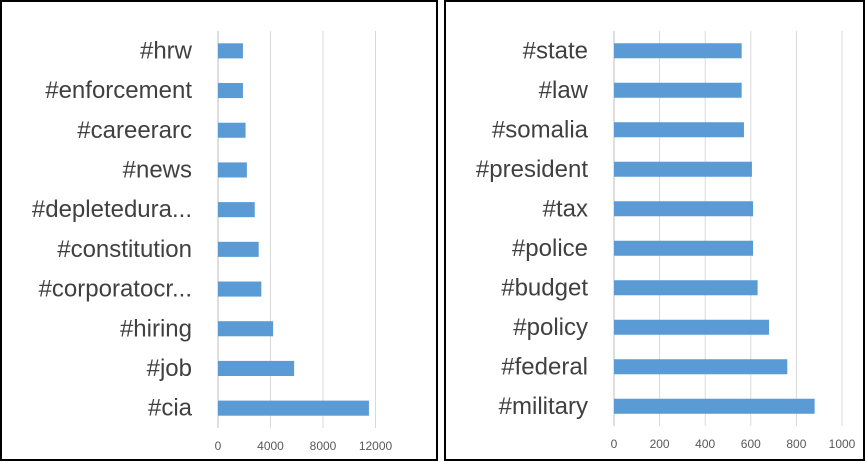  What do you see at coordinates (544, 287) in the screenshot?
I see `category-label: #budget` at bounding box center [544, 287].